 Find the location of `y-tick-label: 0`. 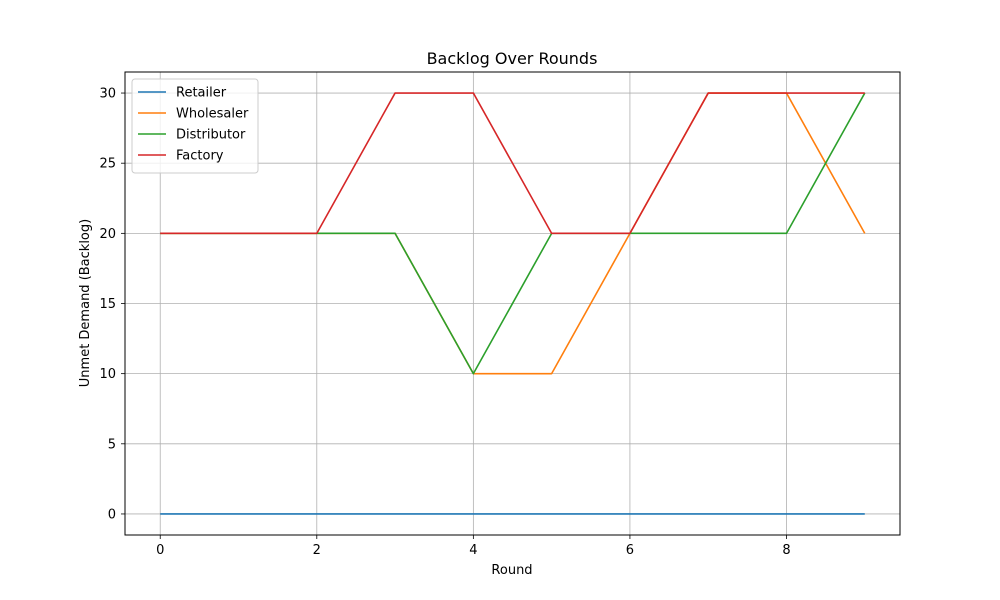

y-tick-label: 0 is located at coordinates (112, 514).